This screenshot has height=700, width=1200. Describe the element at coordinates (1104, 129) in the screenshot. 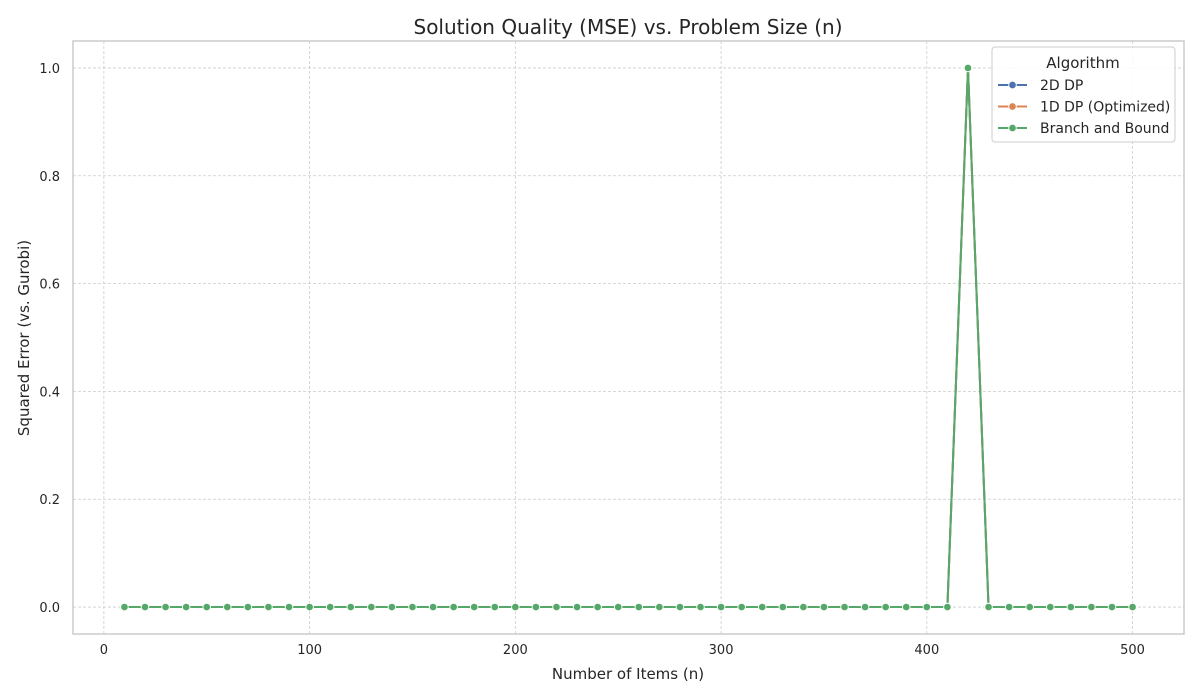

I see `legend-label: Branch and Bound` at that location.